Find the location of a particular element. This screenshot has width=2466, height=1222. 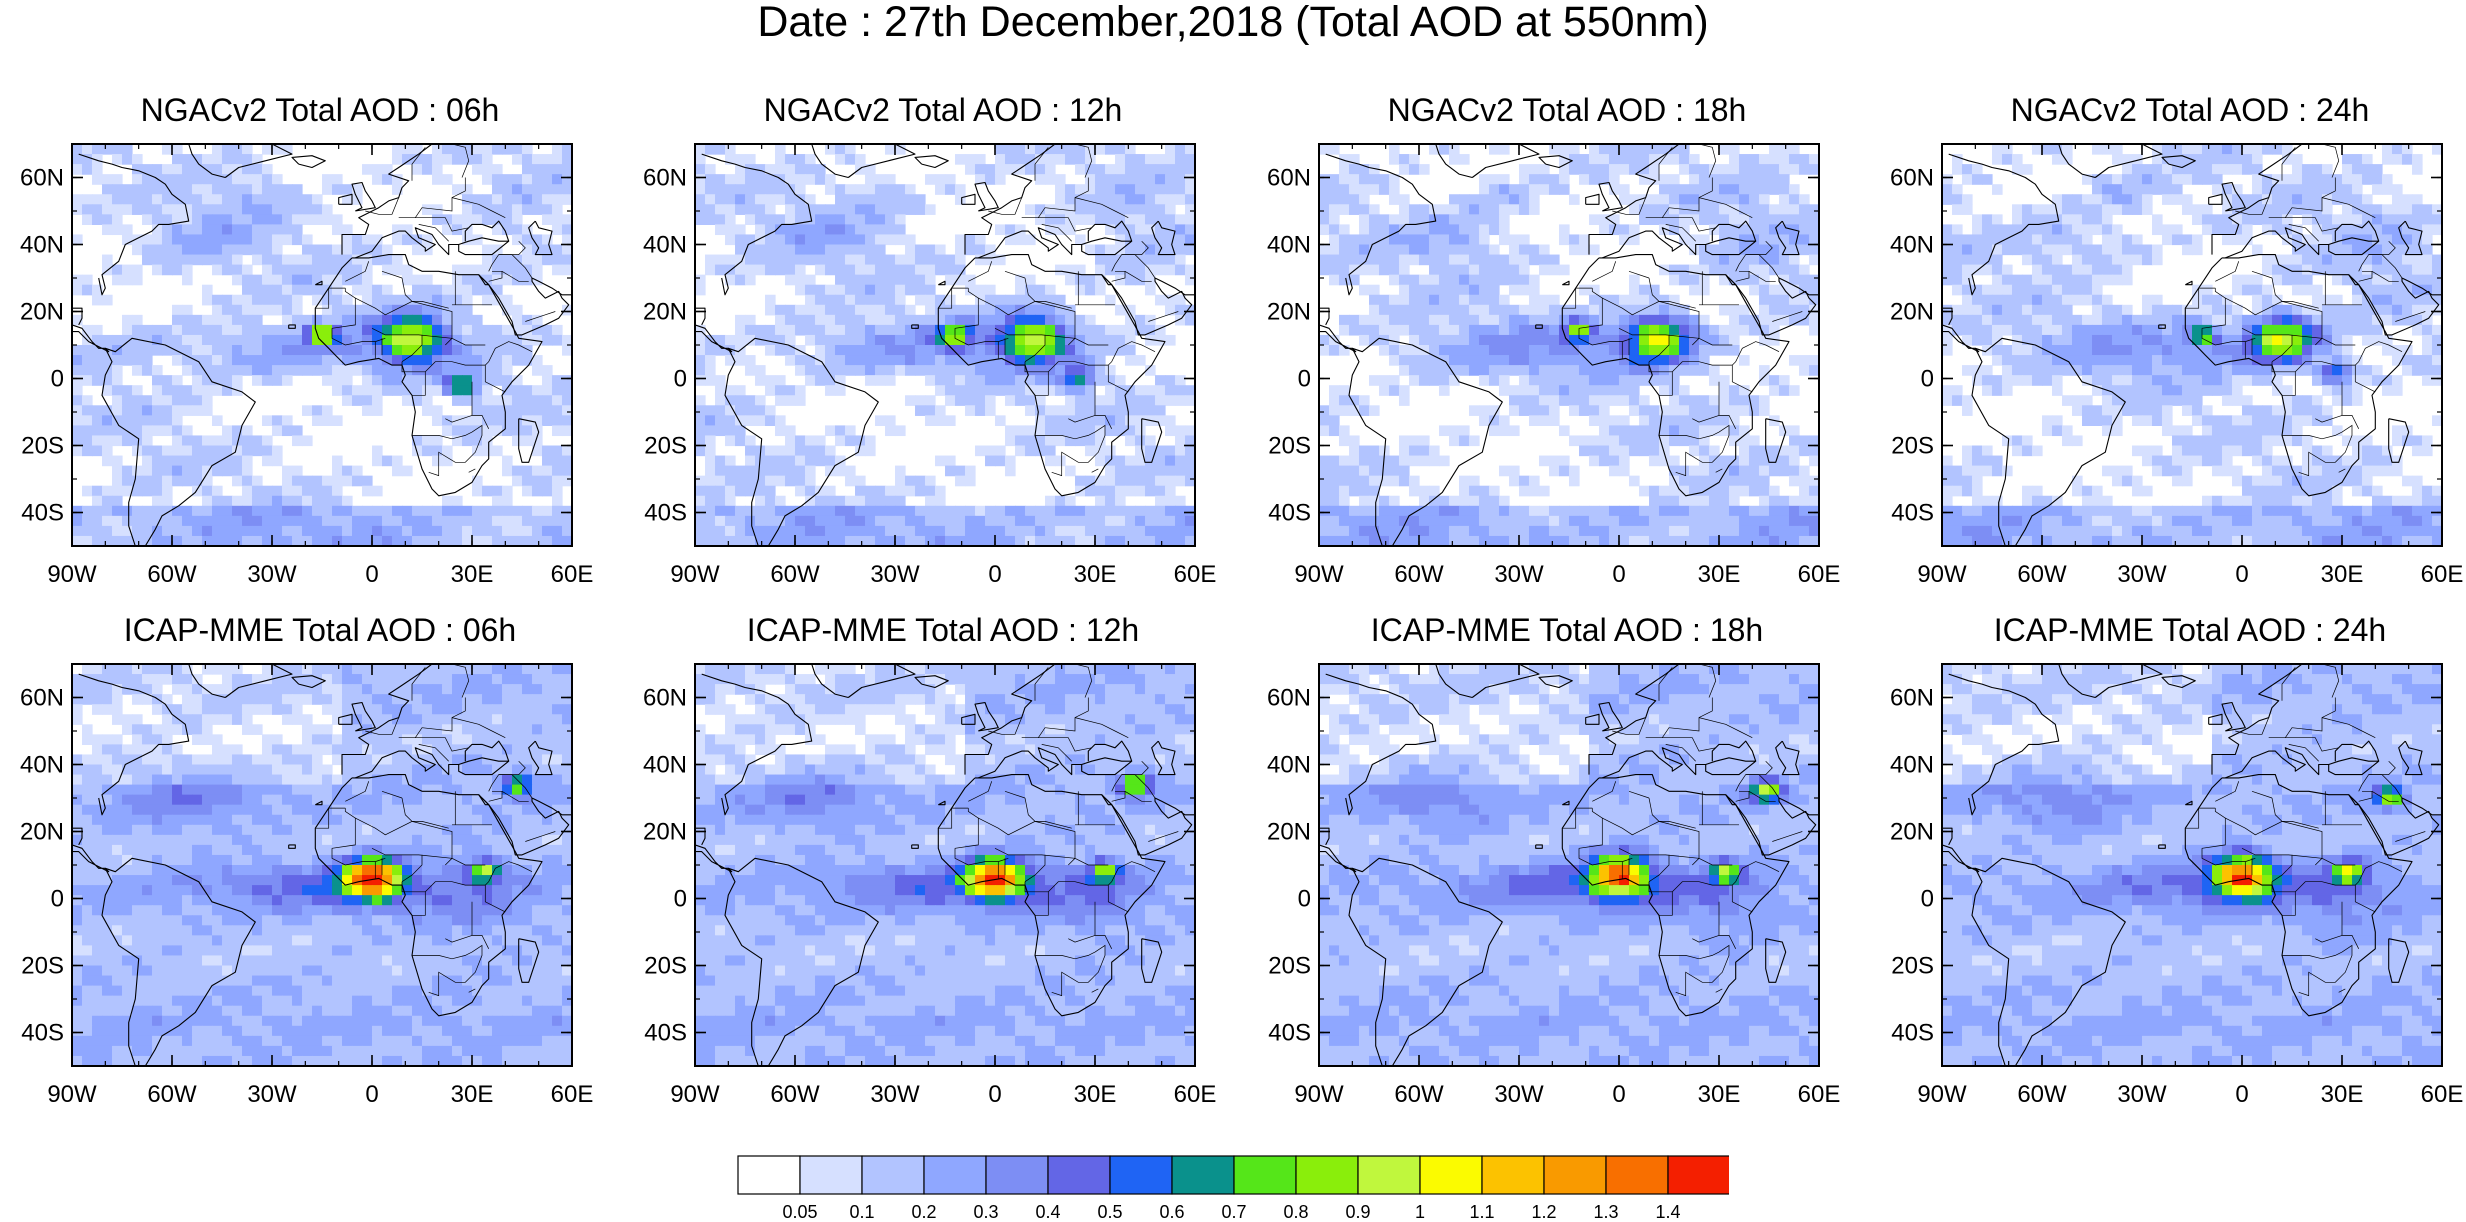

colorbar-label: 1.2 is located at coordinates (1544, 1212).